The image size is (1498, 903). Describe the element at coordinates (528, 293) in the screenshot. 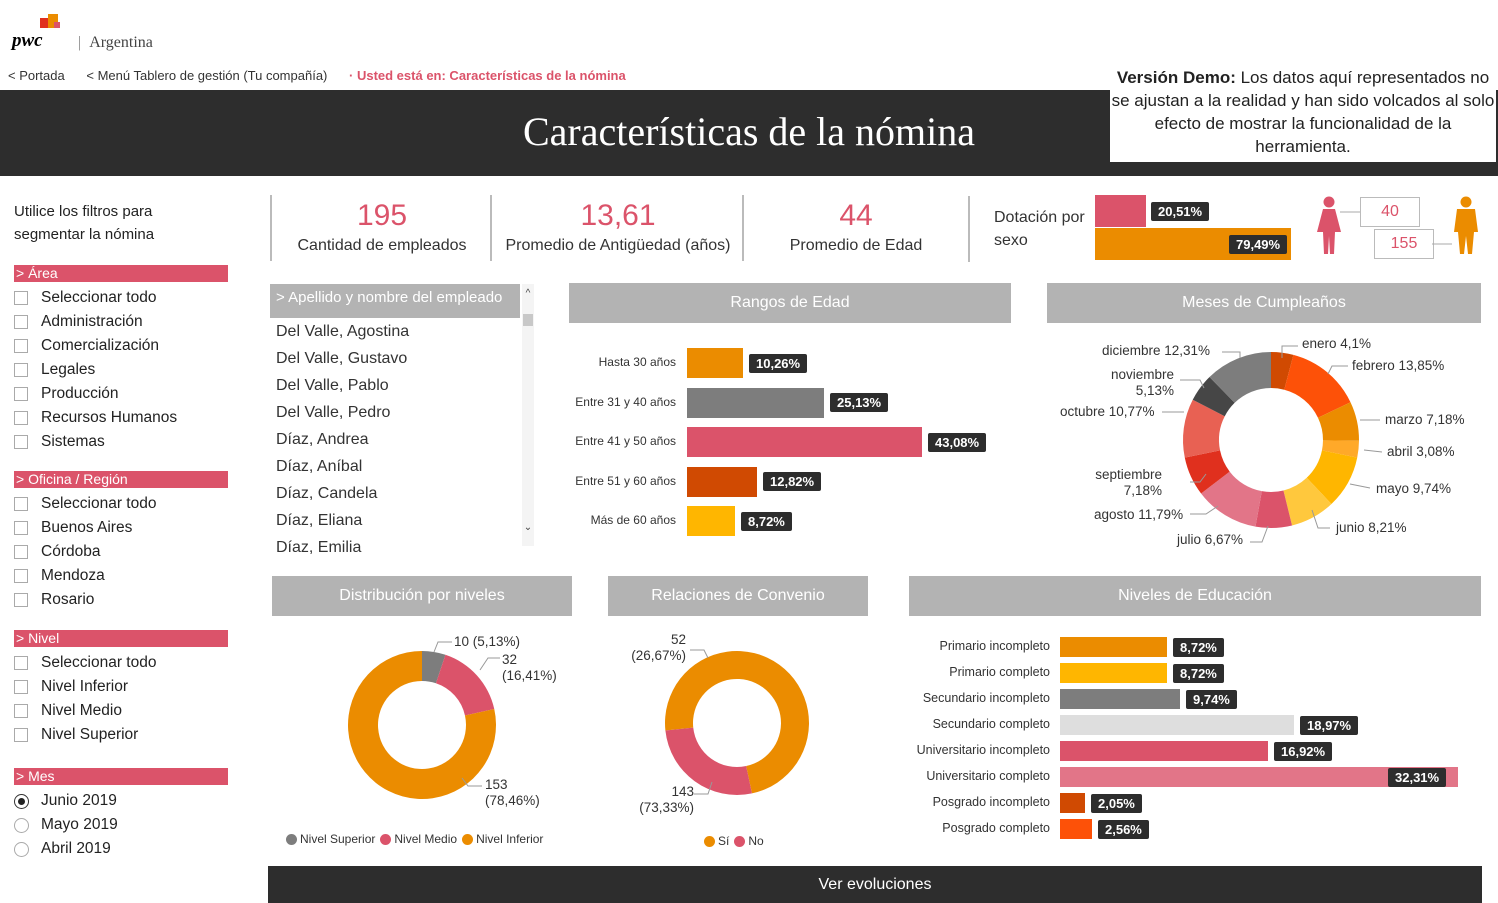

I see `scroll-up-icon: ^` at that location.